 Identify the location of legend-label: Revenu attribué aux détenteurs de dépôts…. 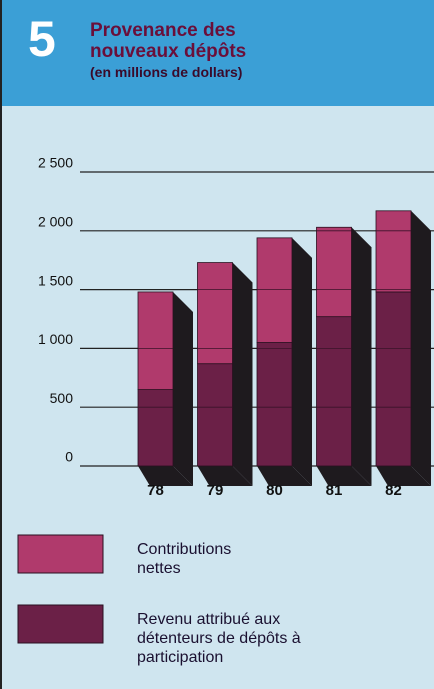
(219, 638).